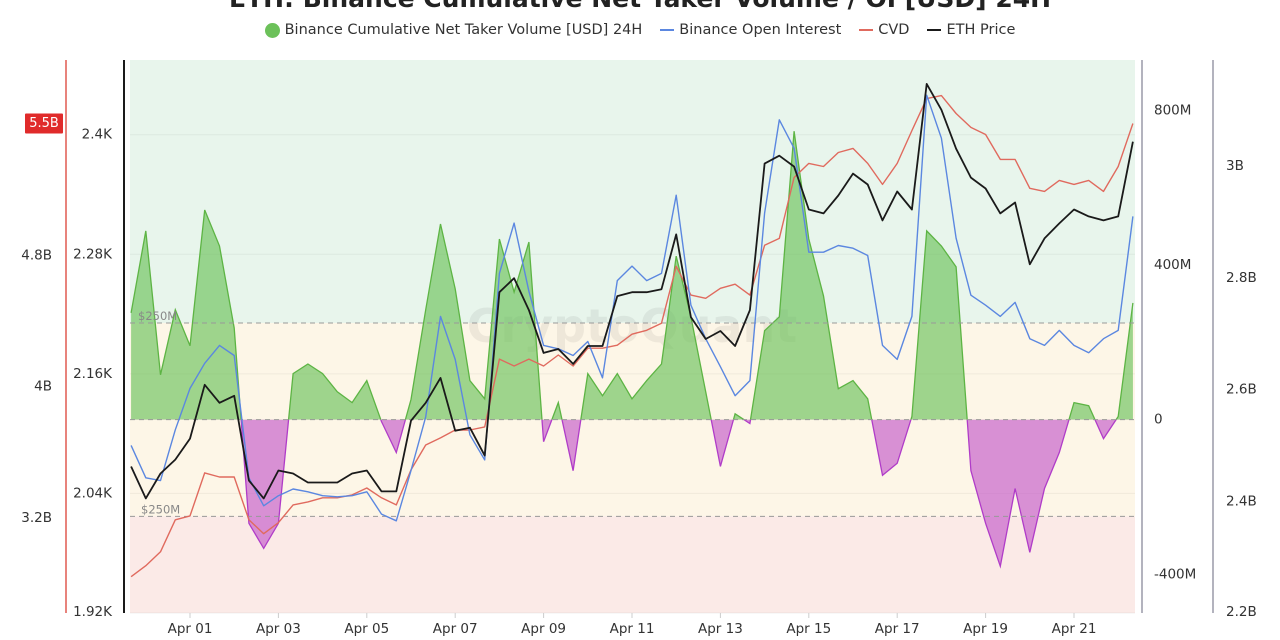  I want to click on x-tick-label: Apr 13, so click(720, 629).